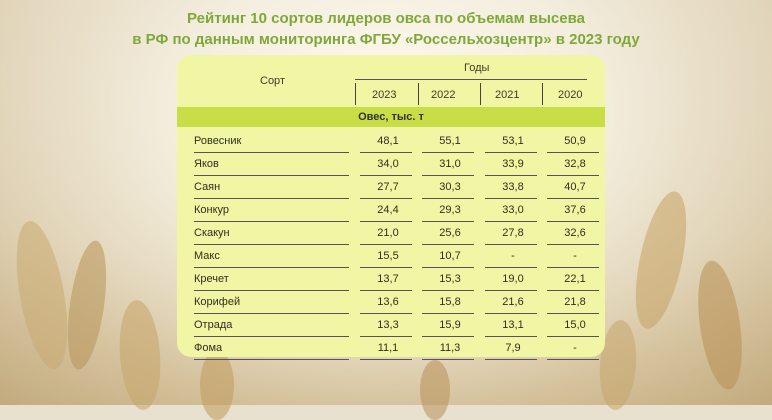 The height and width of the screenshot is (420, 772). Describe the element at coordinates (388, 325) in the screenshot. I see `value-cell-2023: 13,3` at that location.